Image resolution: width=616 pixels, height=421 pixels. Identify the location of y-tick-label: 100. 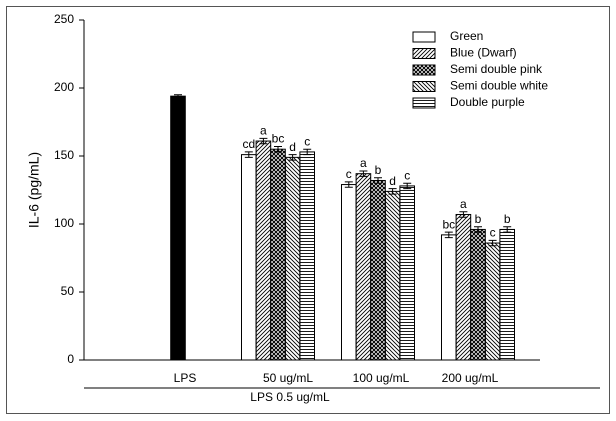
(64, 223).